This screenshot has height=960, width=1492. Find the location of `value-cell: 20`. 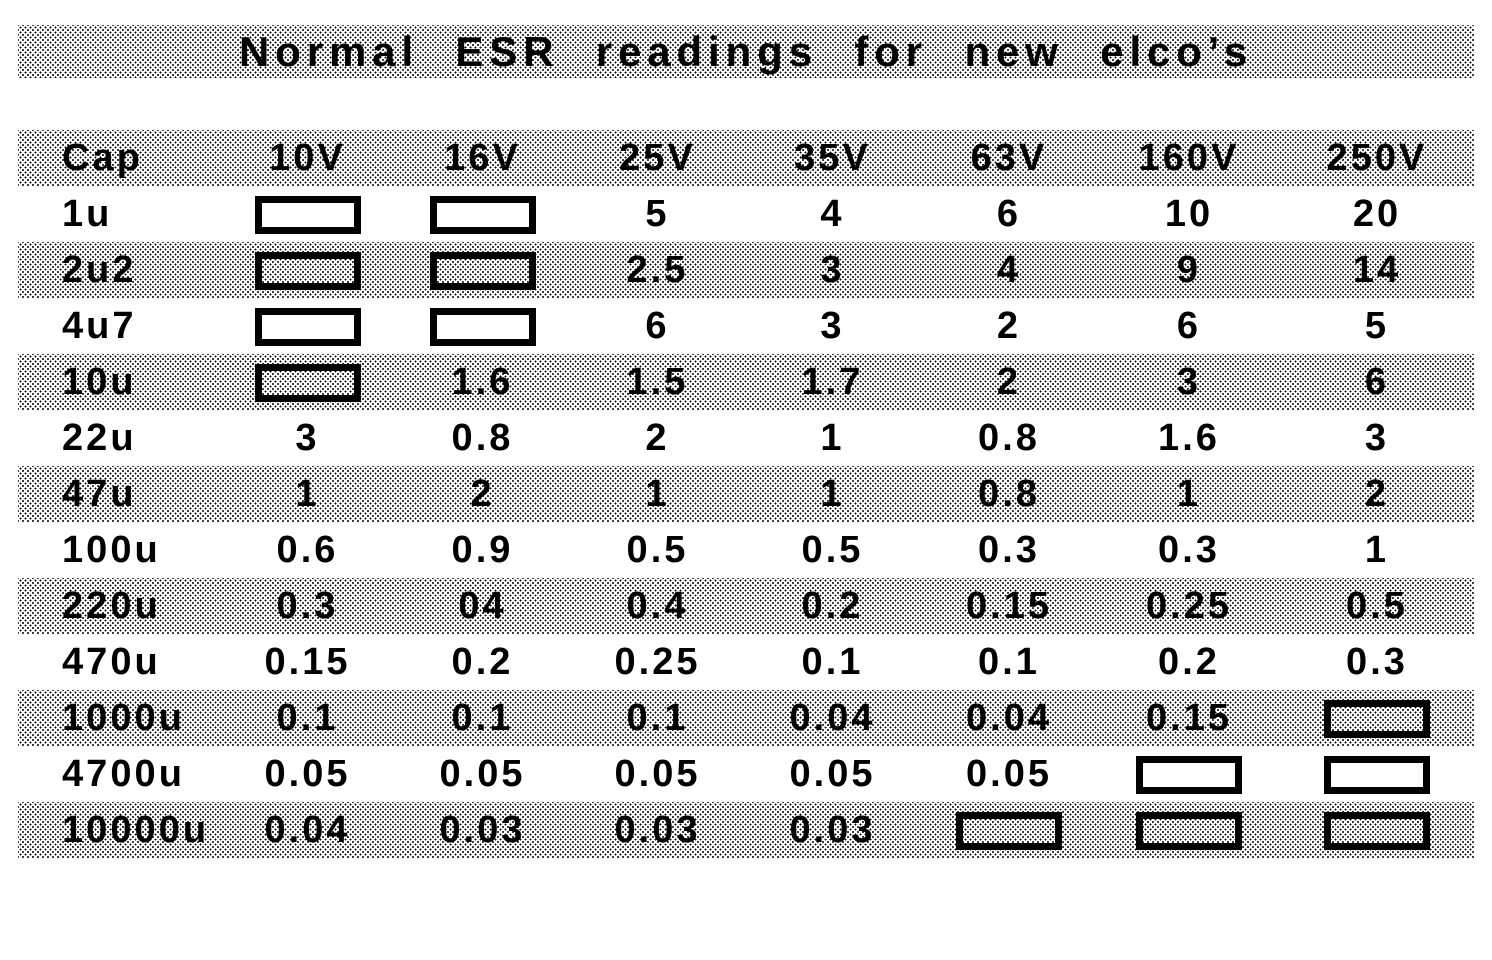

value-cell: 20 is located at coordinates (1377, 214).